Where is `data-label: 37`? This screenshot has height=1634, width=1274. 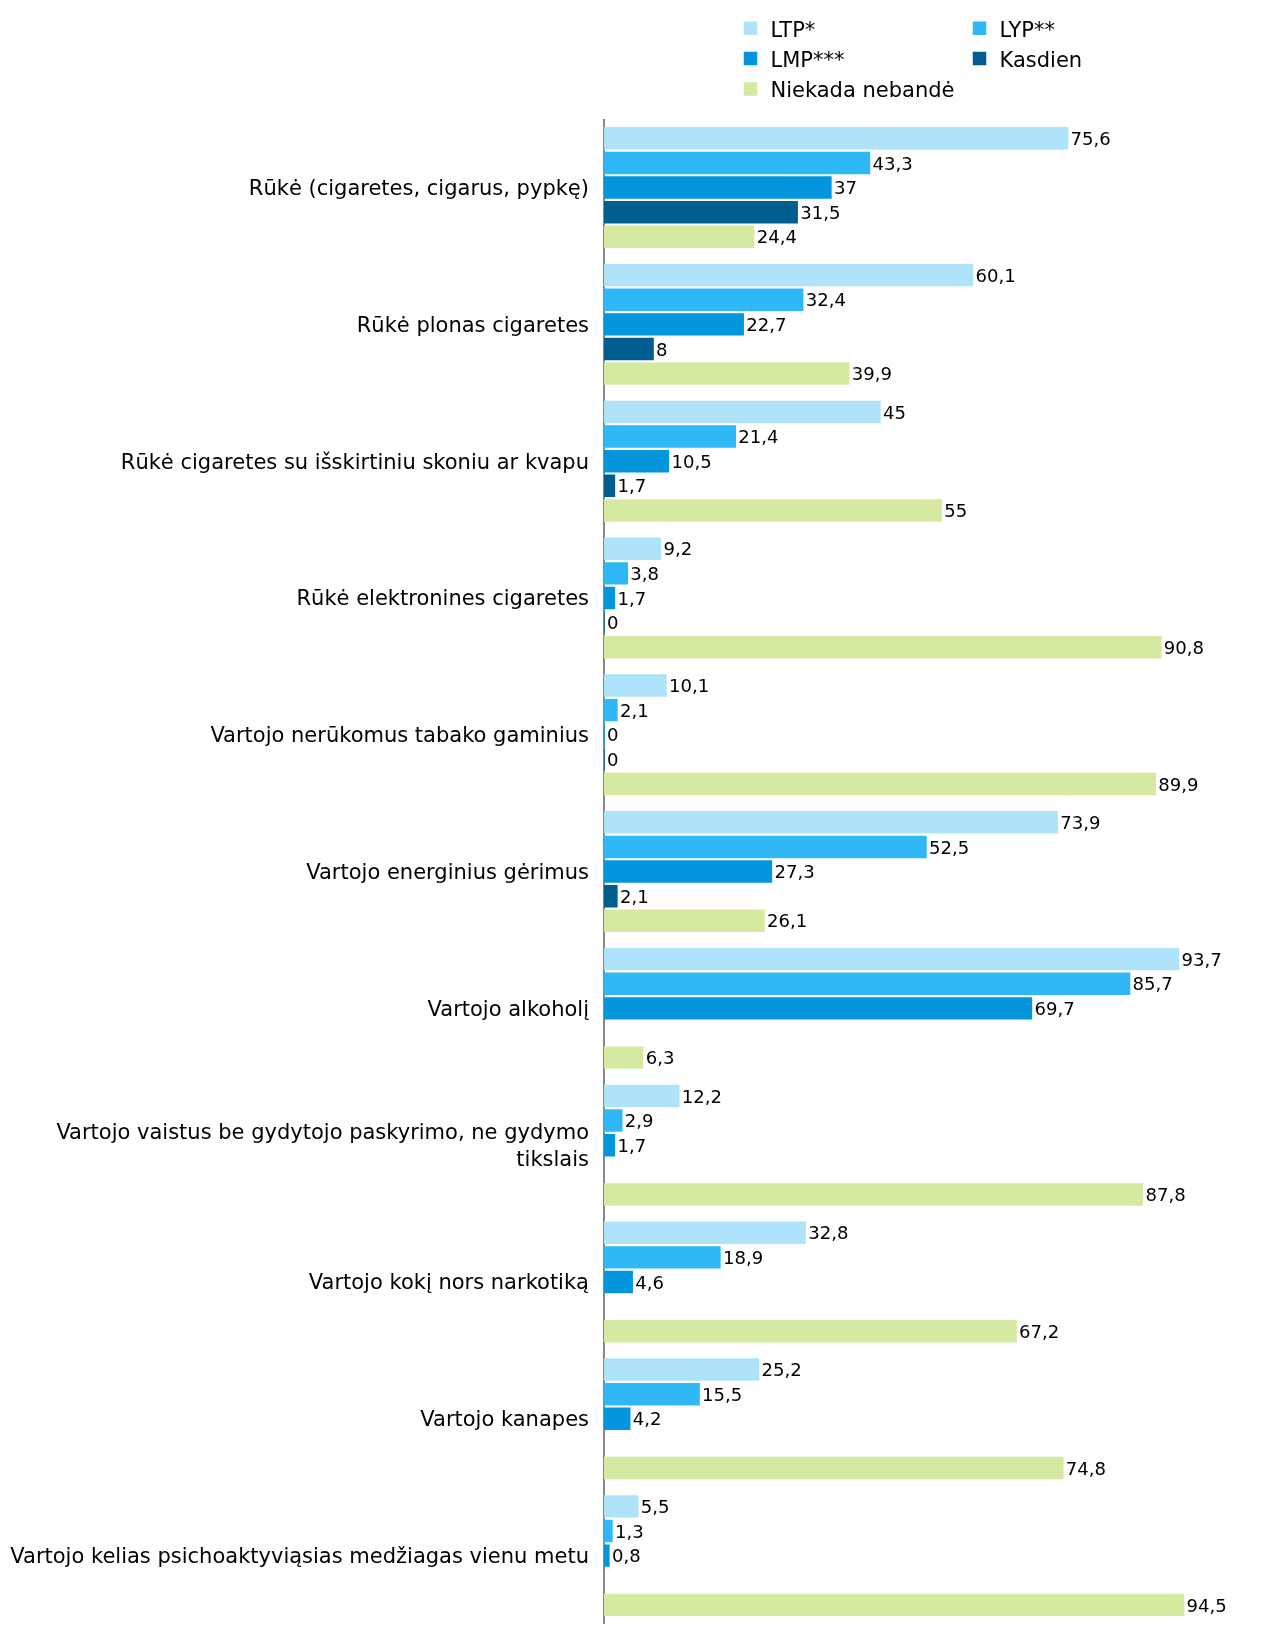
data-label: 37 is located at coordinates (845, 188).